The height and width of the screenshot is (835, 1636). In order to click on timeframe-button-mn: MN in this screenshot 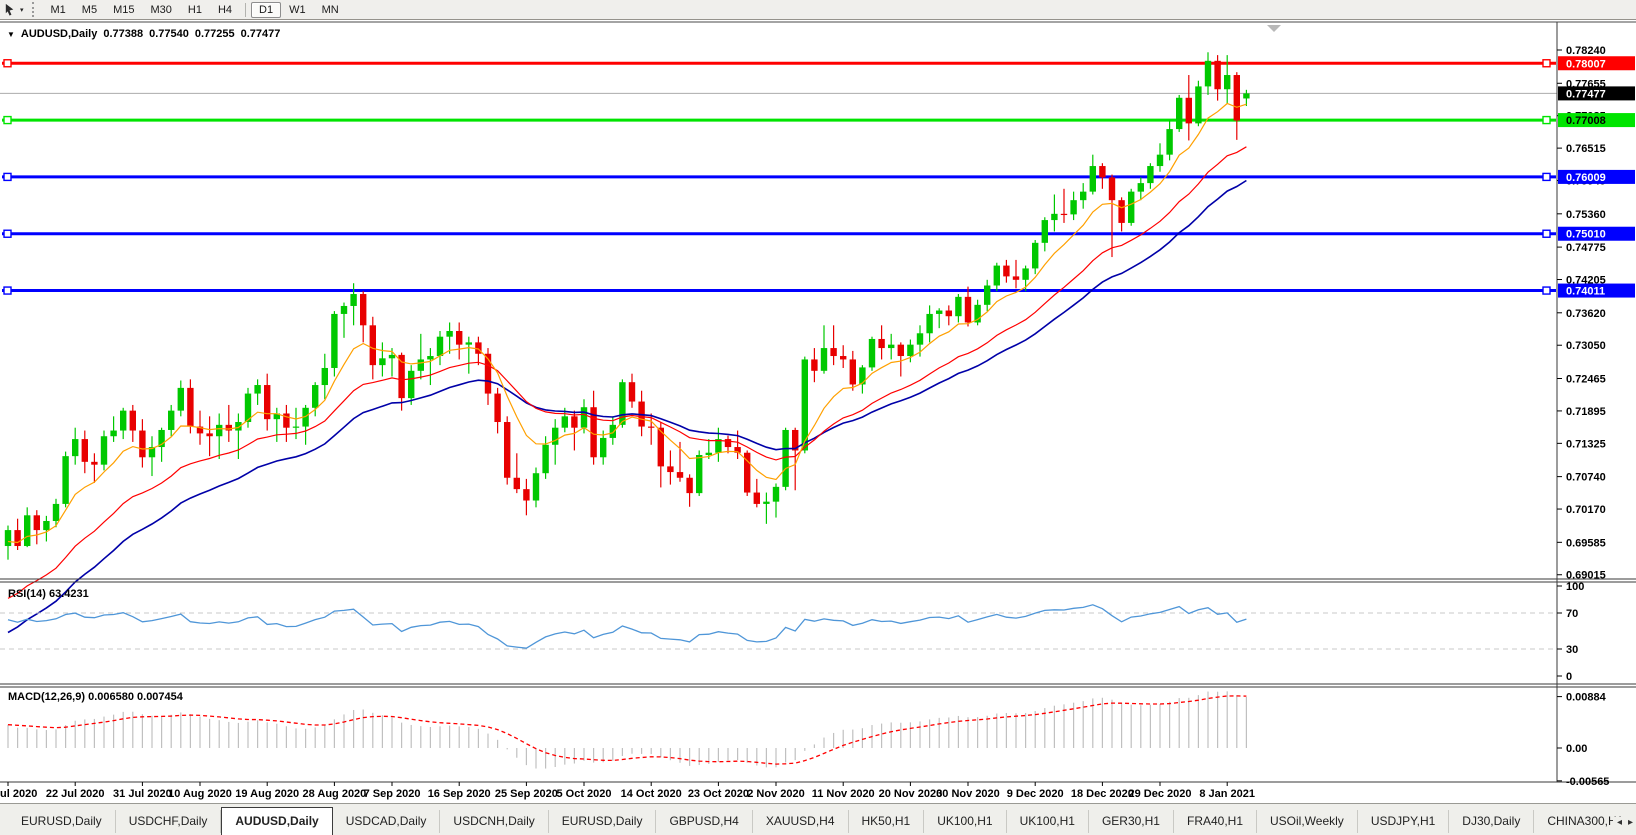, I will do `click(330, 9)`.